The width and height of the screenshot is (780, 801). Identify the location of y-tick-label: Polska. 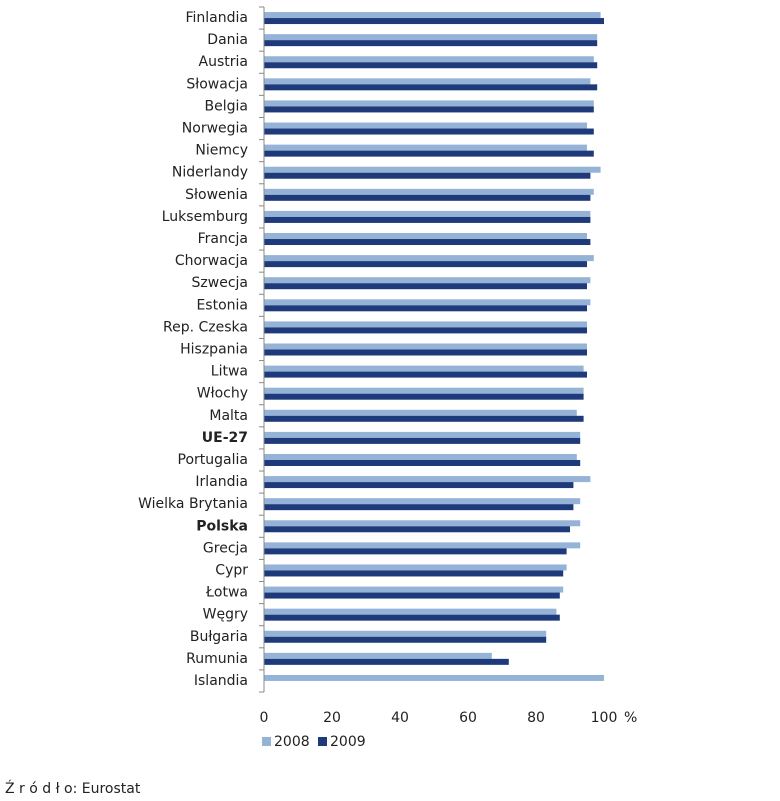
(222, 526).